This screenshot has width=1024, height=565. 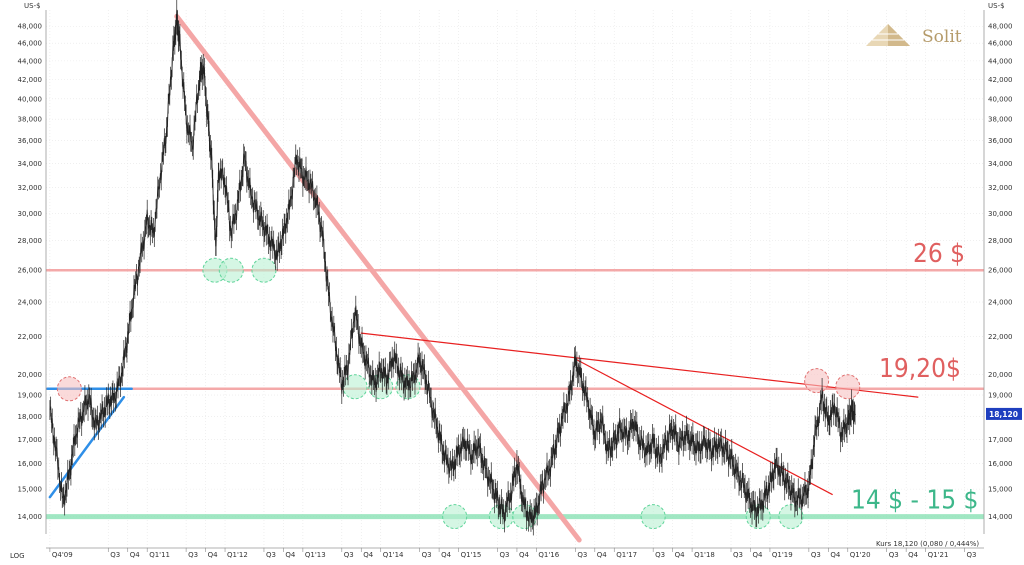 I want to click on y-tick-label-right: 38,000, so click(x=1000, y=120).